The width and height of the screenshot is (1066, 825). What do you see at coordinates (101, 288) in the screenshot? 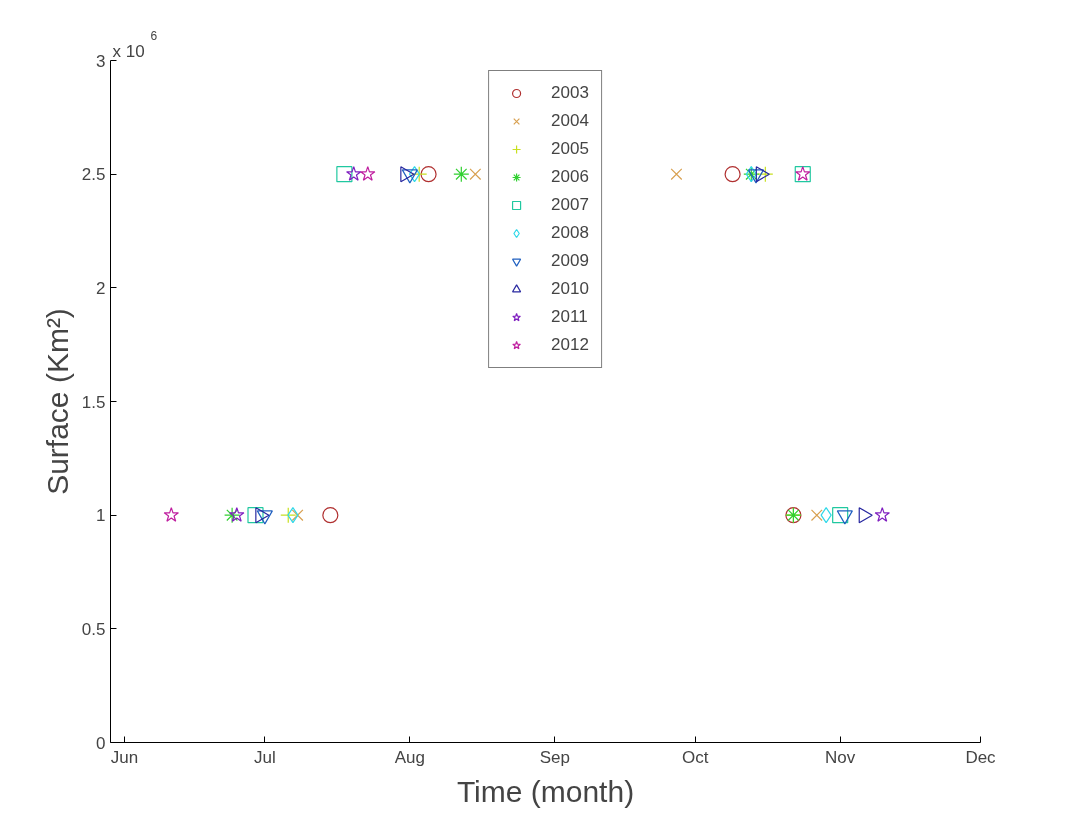
I see `y-tick-label: 2` at bounding box center [101, 288].